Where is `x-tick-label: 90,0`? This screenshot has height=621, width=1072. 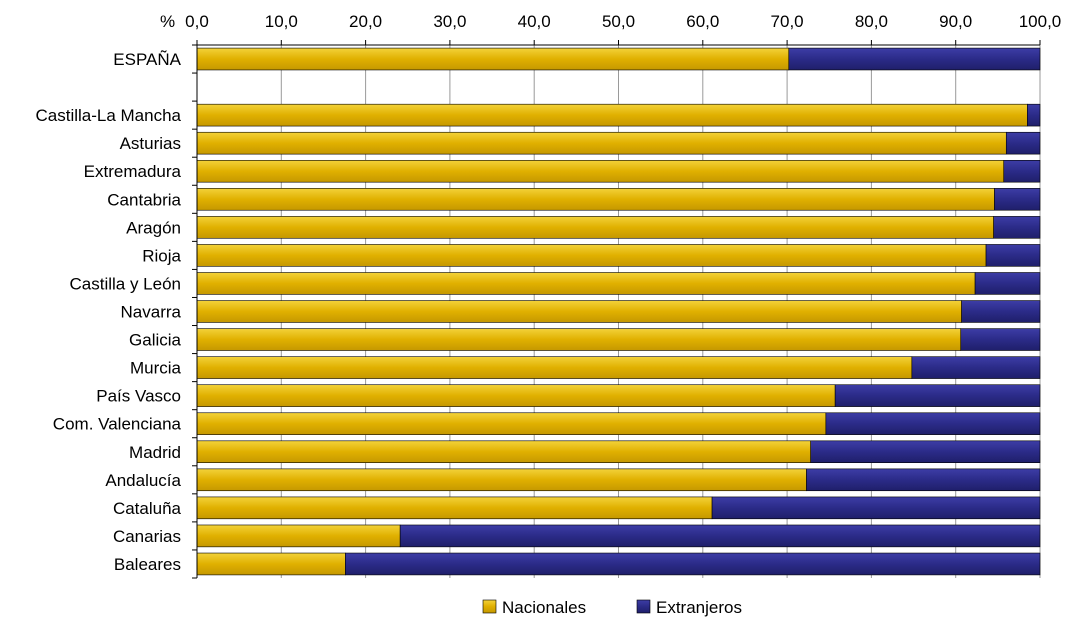
x-tick-label: 90,0 is located at coordinates (955, 21).